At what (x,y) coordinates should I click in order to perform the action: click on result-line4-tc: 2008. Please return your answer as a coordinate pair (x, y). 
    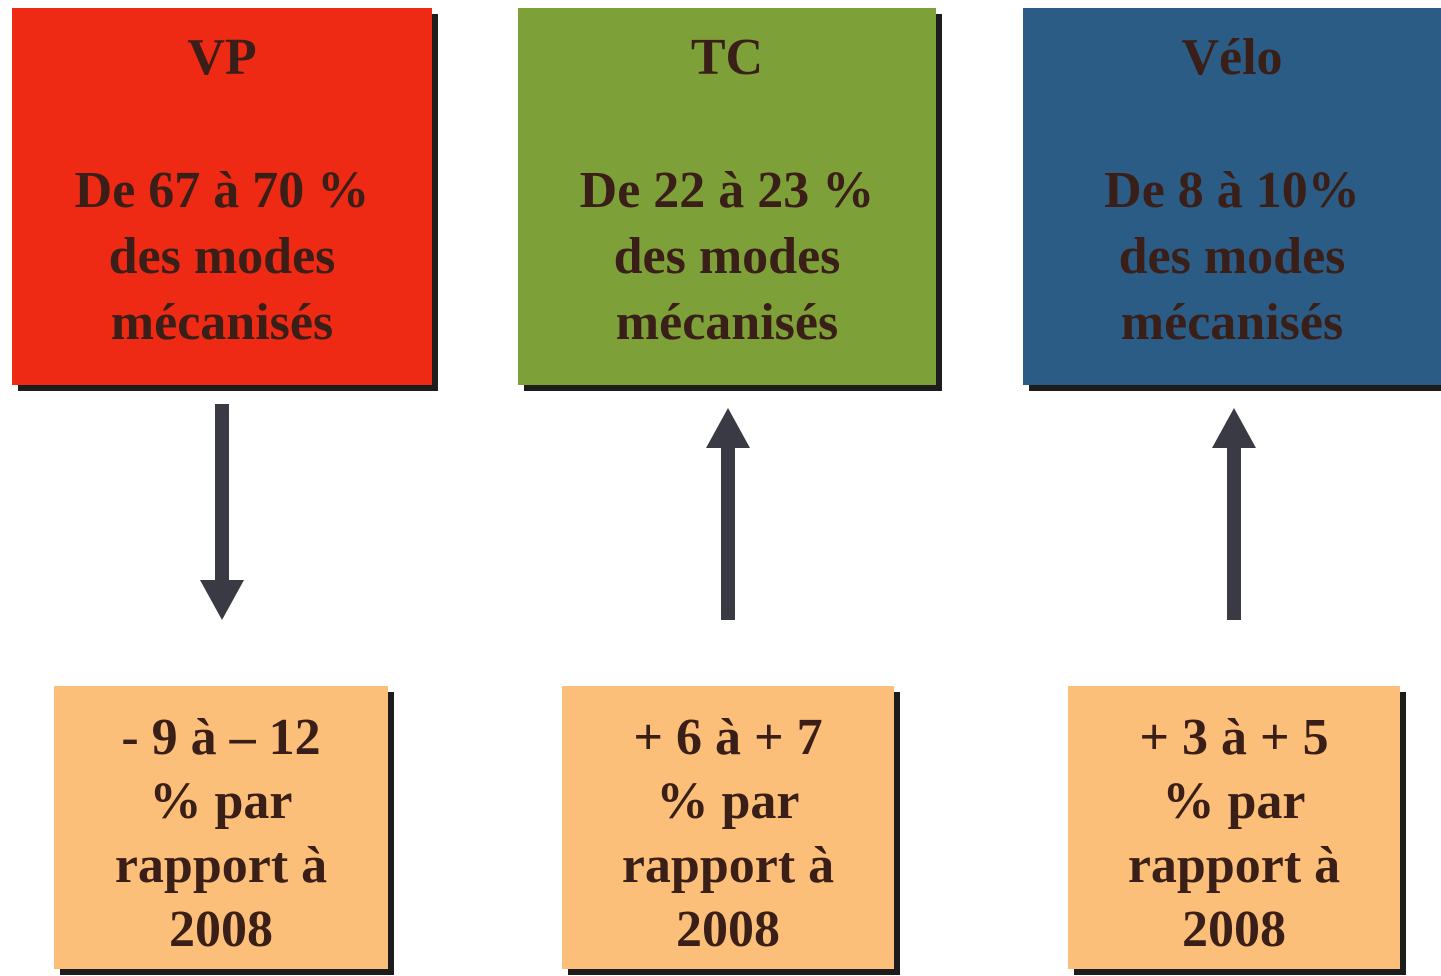
    Looking at the image, I should click on (728, 929).